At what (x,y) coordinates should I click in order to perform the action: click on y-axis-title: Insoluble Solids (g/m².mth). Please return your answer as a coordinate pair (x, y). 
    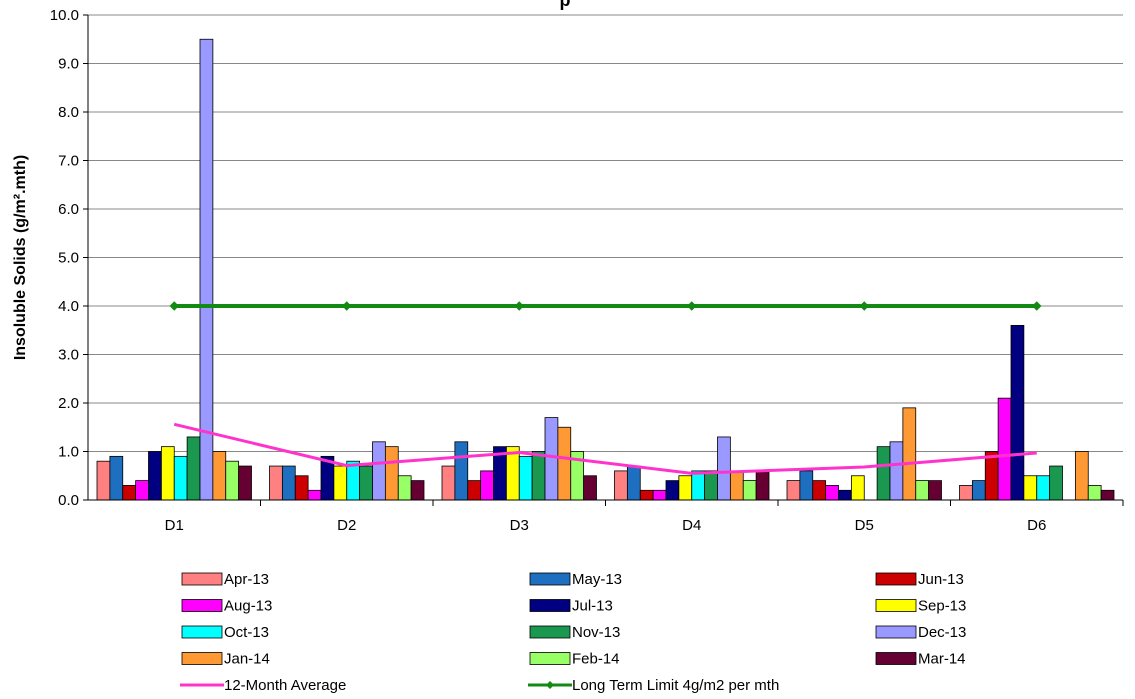
    Looking at the image, I should click on (20, 257).